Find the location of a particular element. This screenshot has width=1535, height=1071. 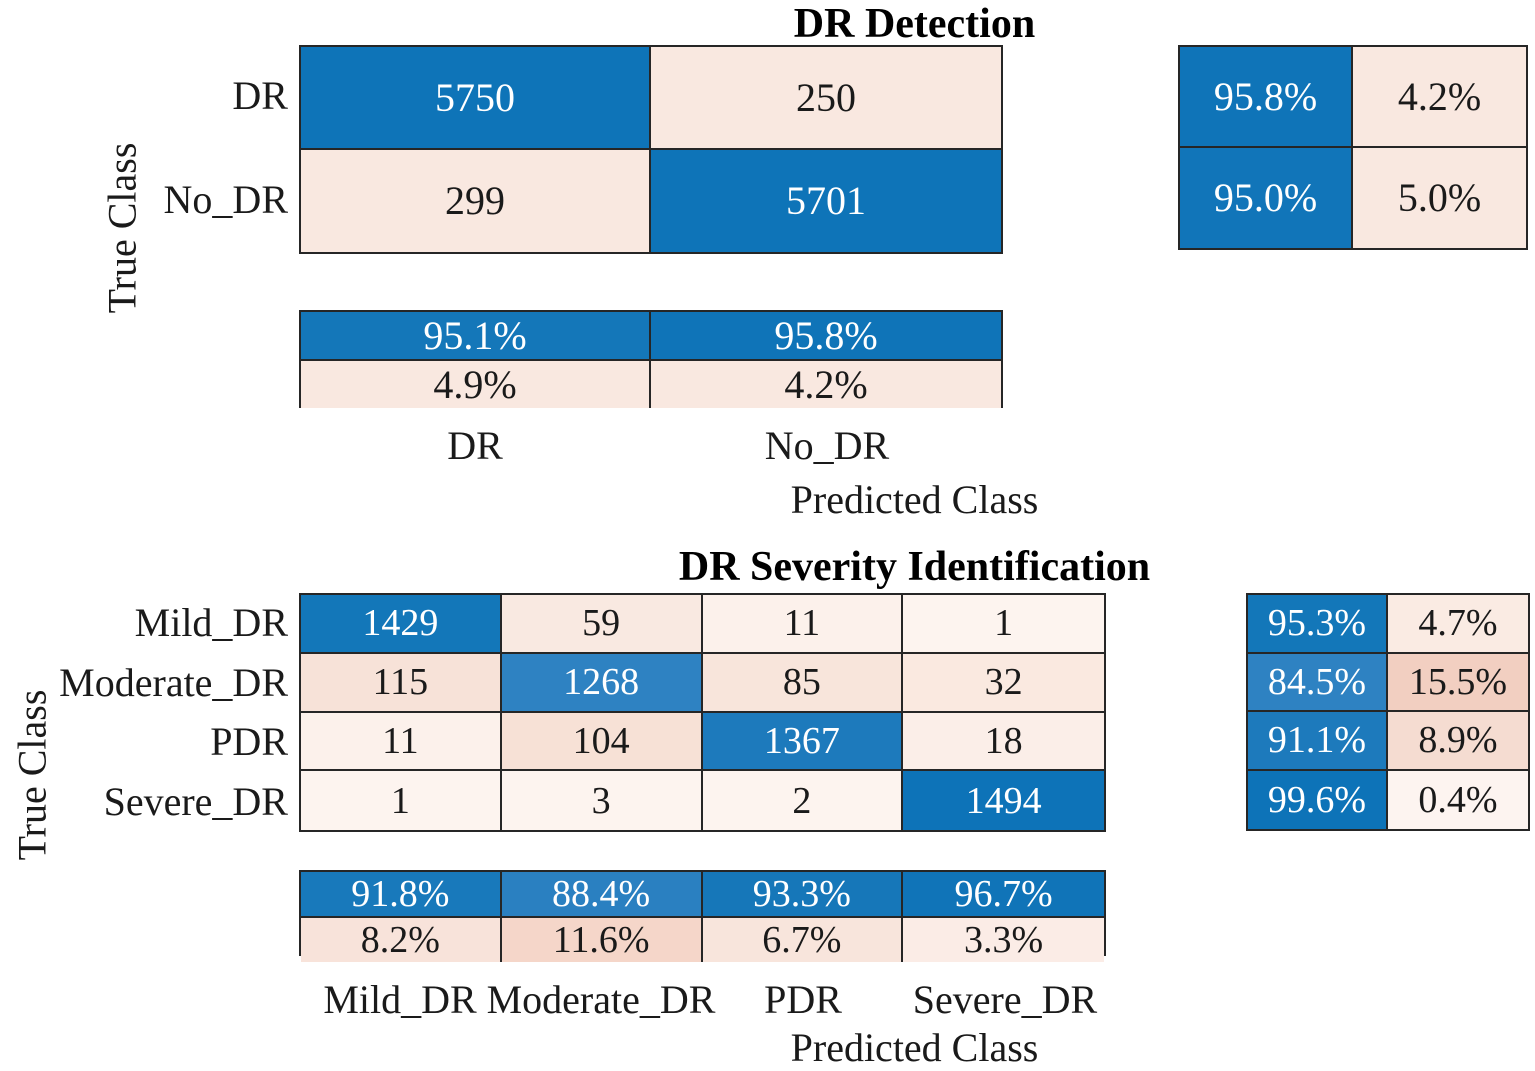

summary-cell: 84.5% is located at coordinates (1318, 682).